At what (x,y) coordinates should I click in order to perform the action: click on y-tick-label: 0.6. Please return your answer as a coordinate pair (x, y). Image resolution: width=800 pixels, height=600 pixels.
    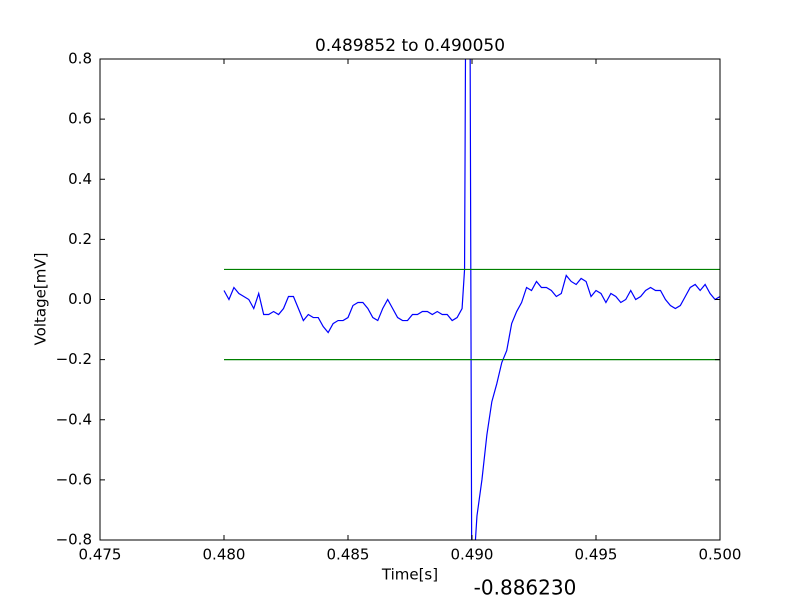
    Looking at the image, I should click on (80, 119).